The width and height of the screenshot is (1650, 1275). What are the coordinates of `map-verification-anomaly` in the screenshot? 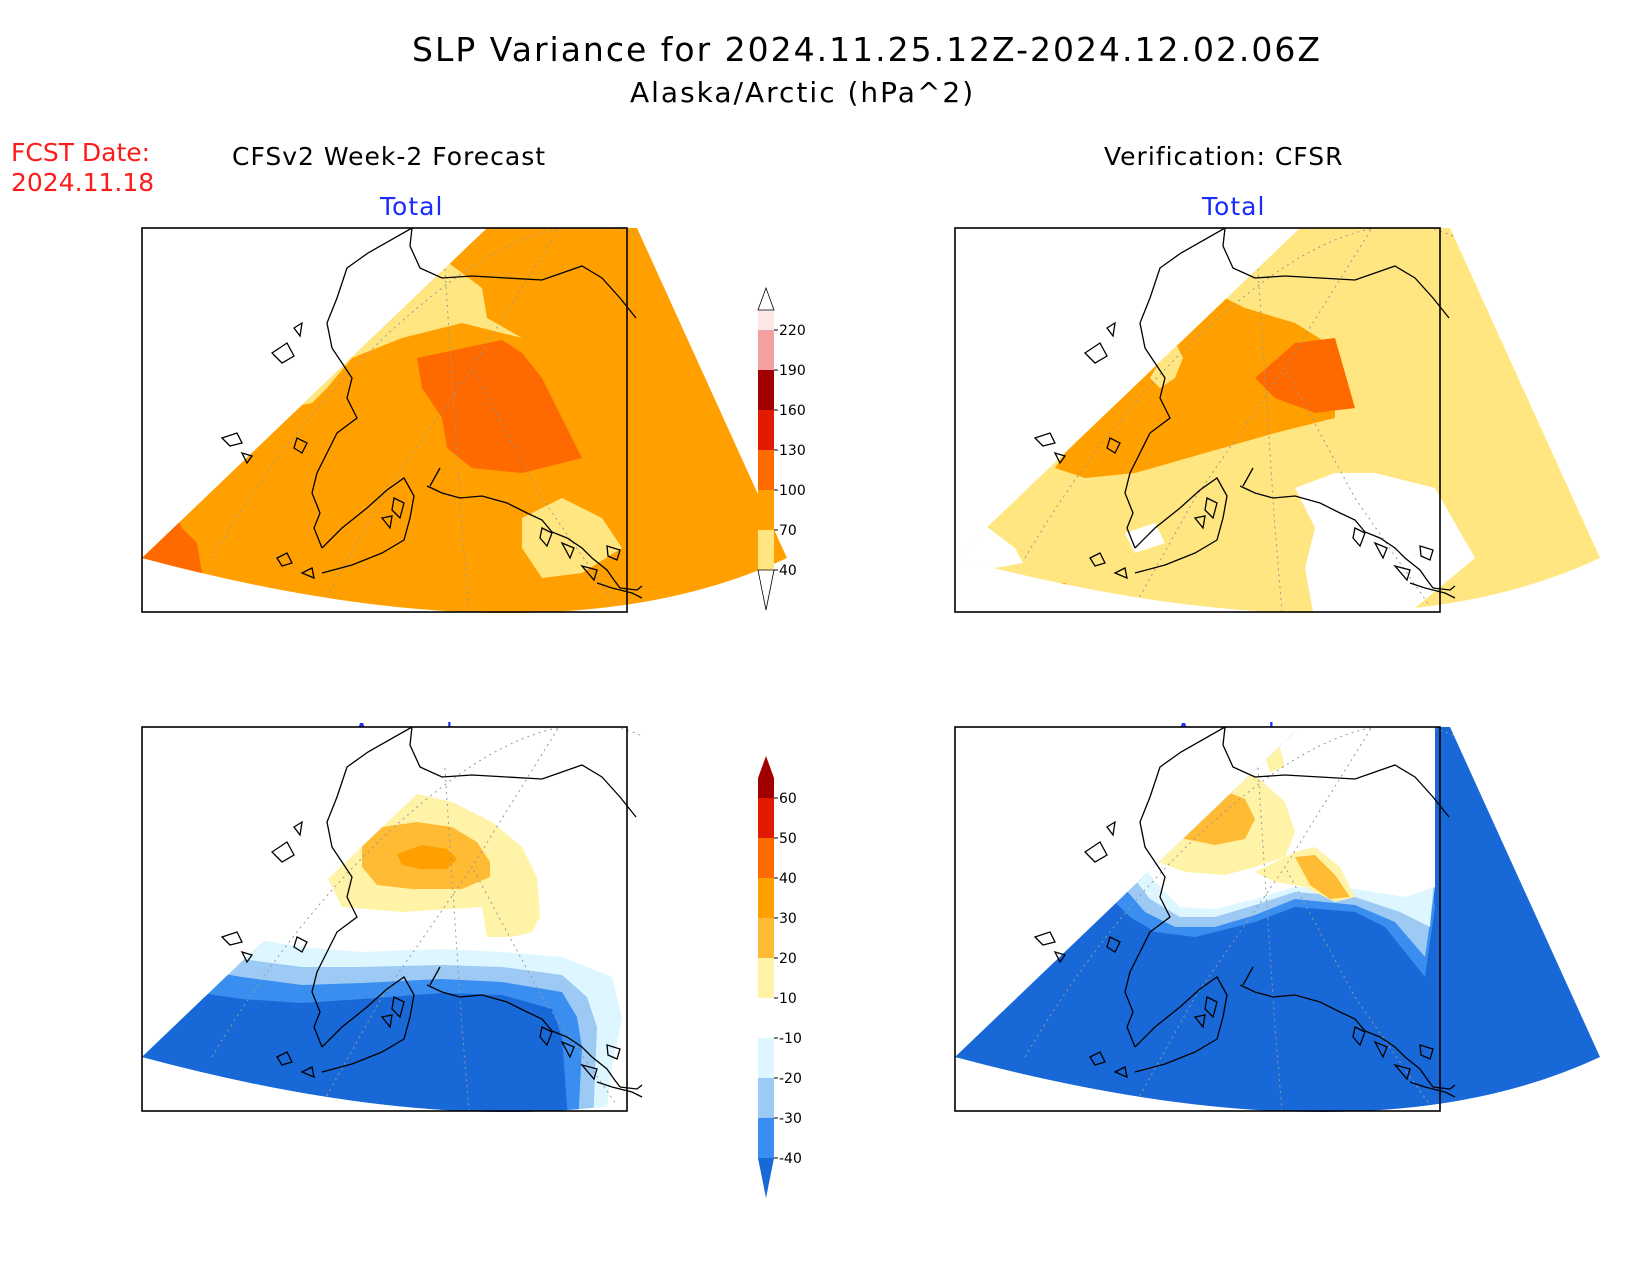 It's located at (1277, 919).